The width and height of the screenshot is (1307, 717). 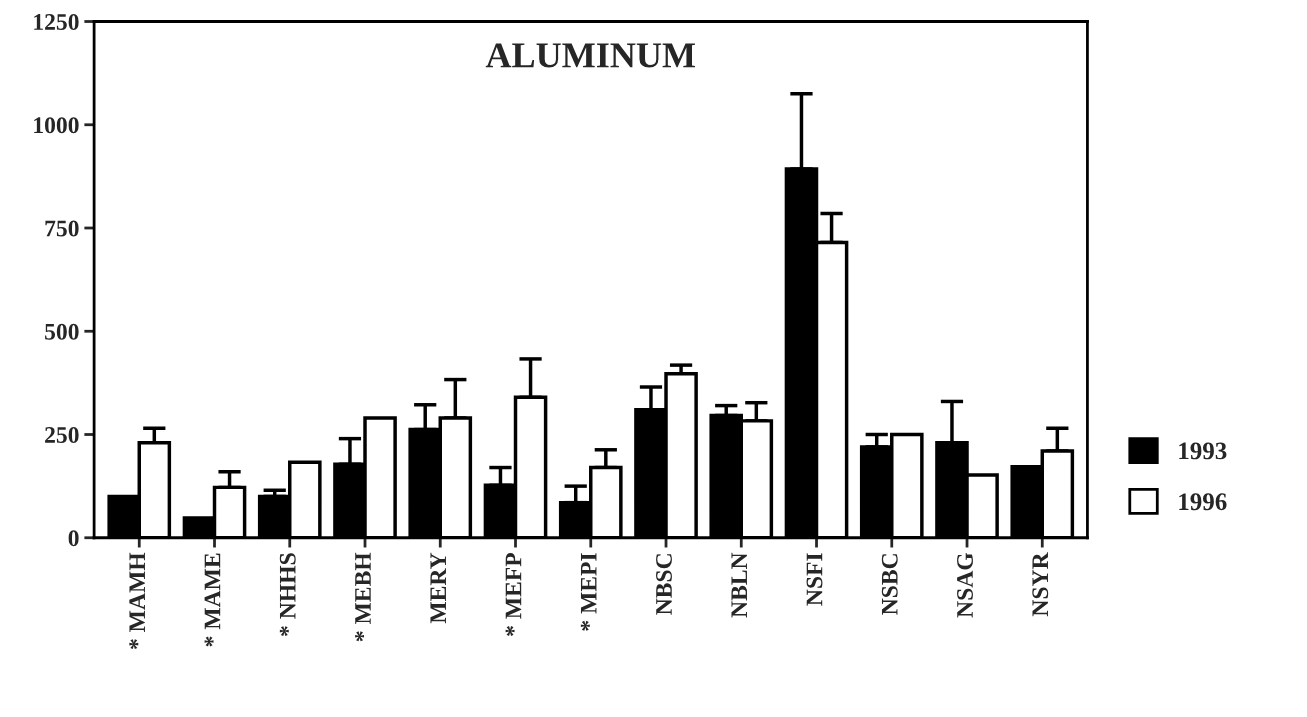 What do you see at coordinates (73, 538) in the screenshot?
I see `y-tick-label: 0` at bounding box center [73, 538].